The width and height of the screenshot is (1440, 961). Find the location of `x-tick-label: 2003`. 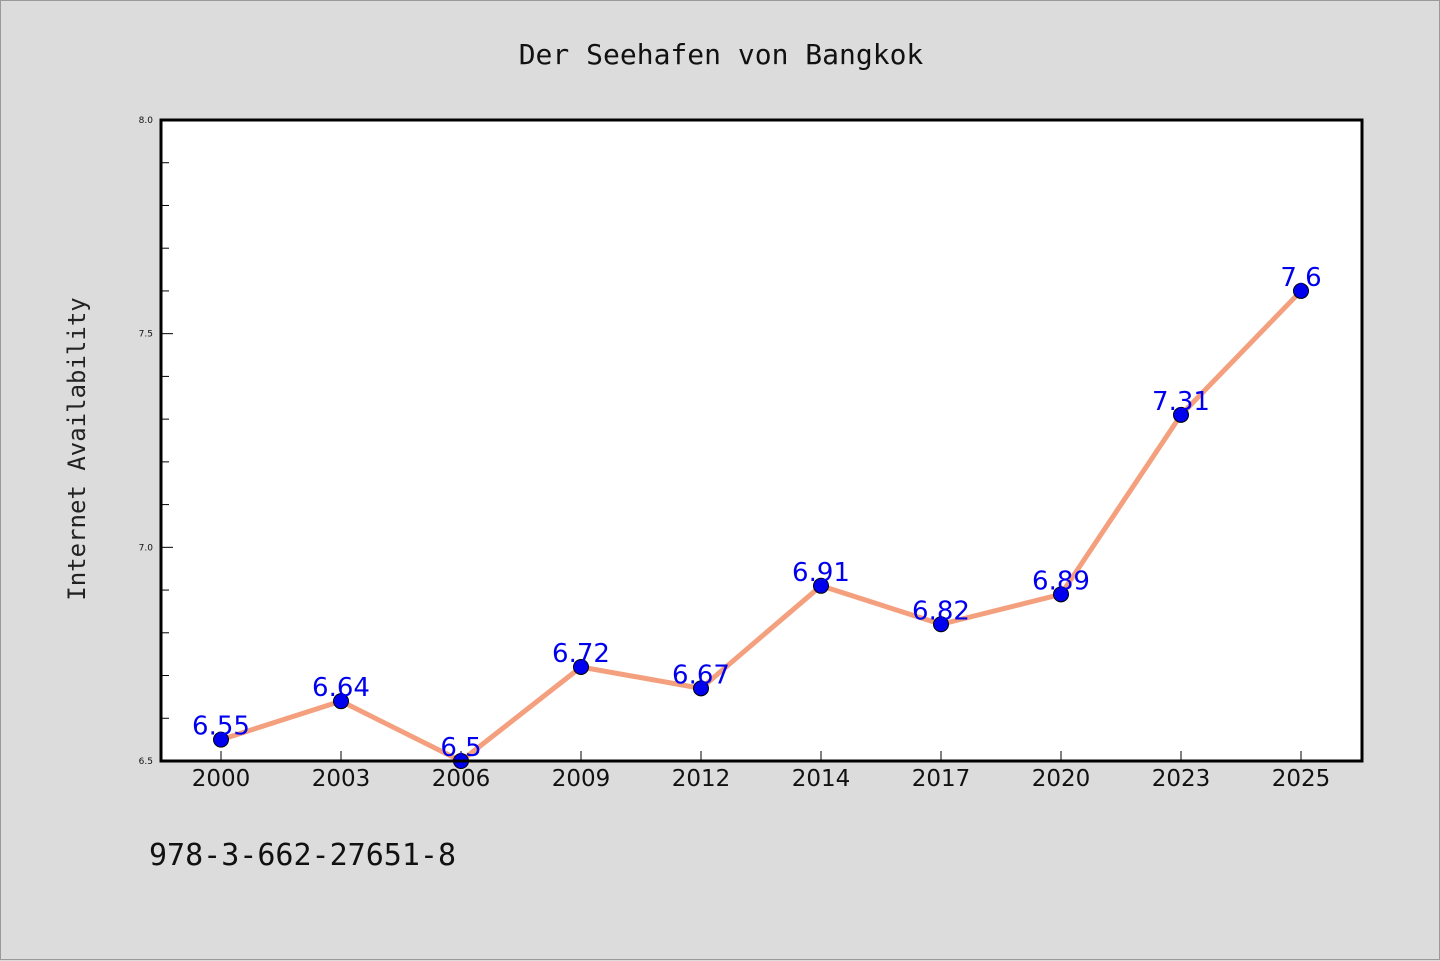

x-tick-label: 2003 is located at coordinates (341, 779).